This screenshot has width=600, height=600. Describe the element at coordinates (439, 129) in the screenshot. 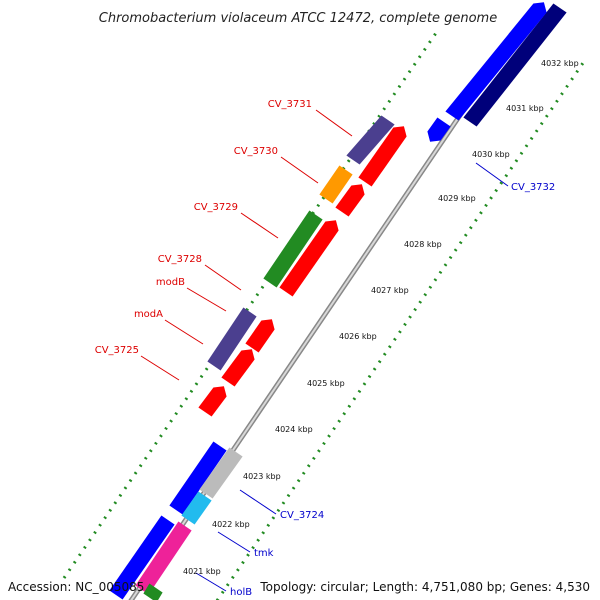

I see `gene-blue-a-bar` at that location.